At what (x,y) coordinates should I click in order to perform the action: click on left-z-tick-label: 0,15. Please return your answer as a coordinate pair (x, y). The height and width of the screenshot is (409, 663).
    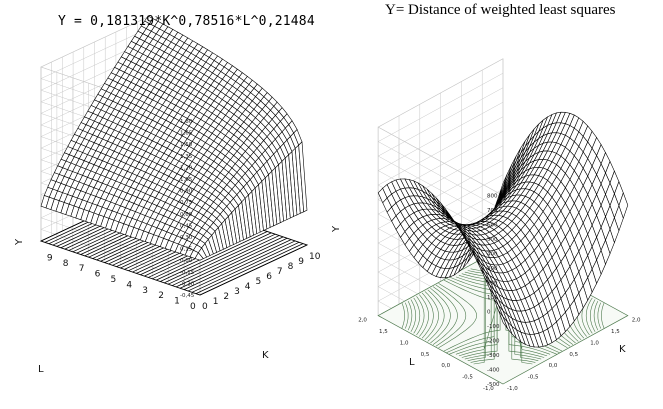
    Looking at the image, I should click on (186, 250).